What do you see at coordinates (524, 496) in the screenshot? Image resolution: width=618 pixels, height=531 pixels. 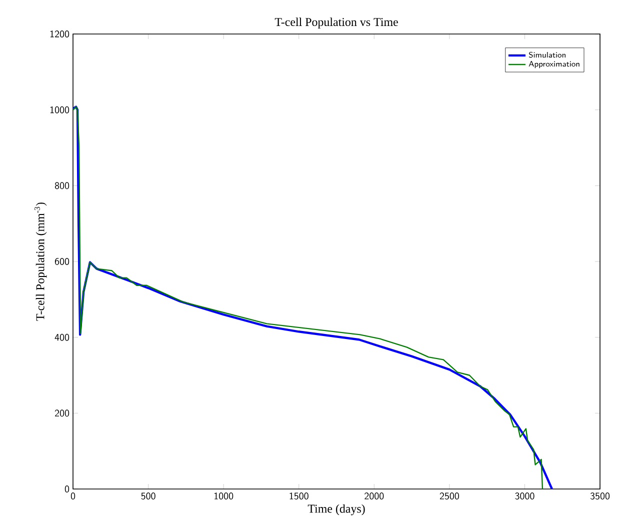 I see `x-tick-label: 3000` at bounding box center [524, 496].